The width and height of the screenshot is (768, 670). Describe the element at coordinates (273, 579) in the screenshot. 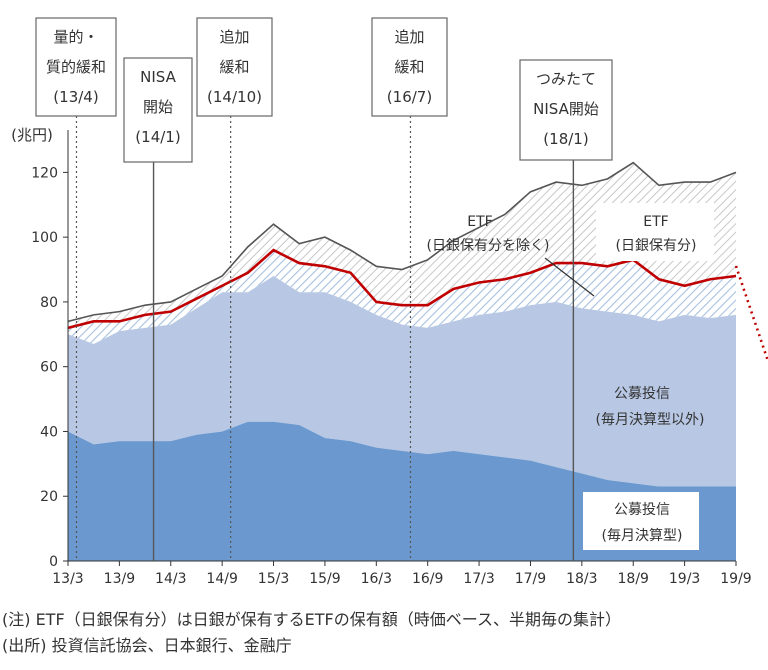

I see `x-tick-label: 15/3` at that location.